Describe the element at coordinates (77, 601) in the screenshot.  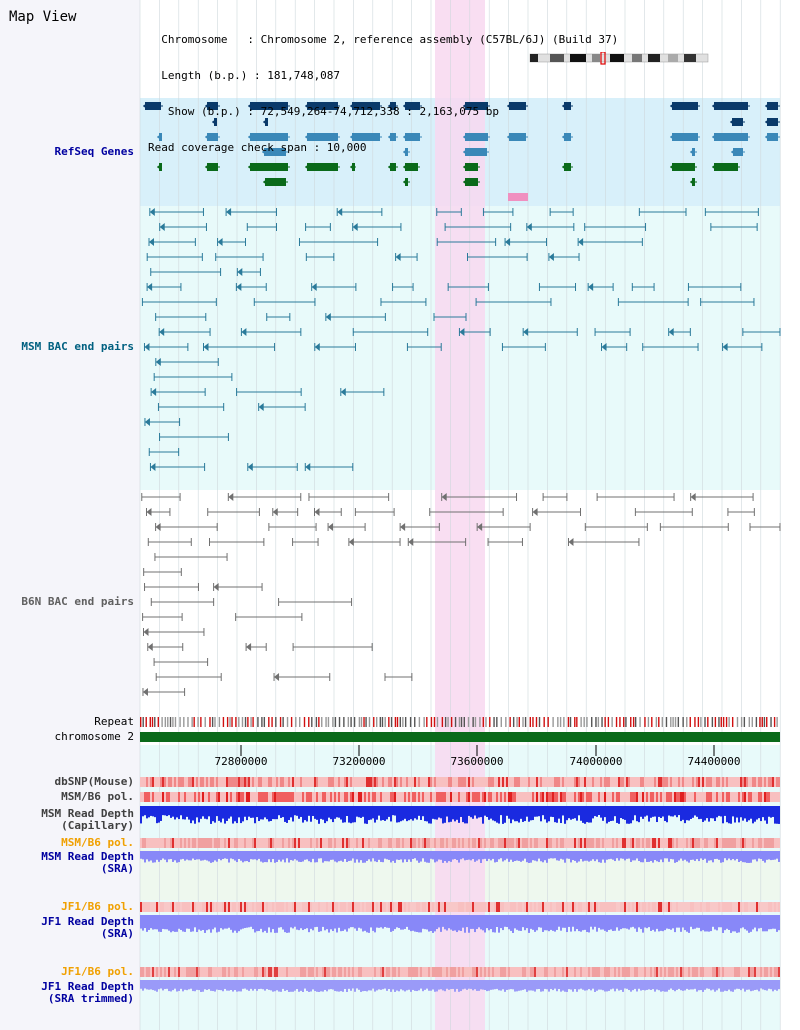
I see `track-label-b6n-bac: B6N BAC end pairs` at that location.